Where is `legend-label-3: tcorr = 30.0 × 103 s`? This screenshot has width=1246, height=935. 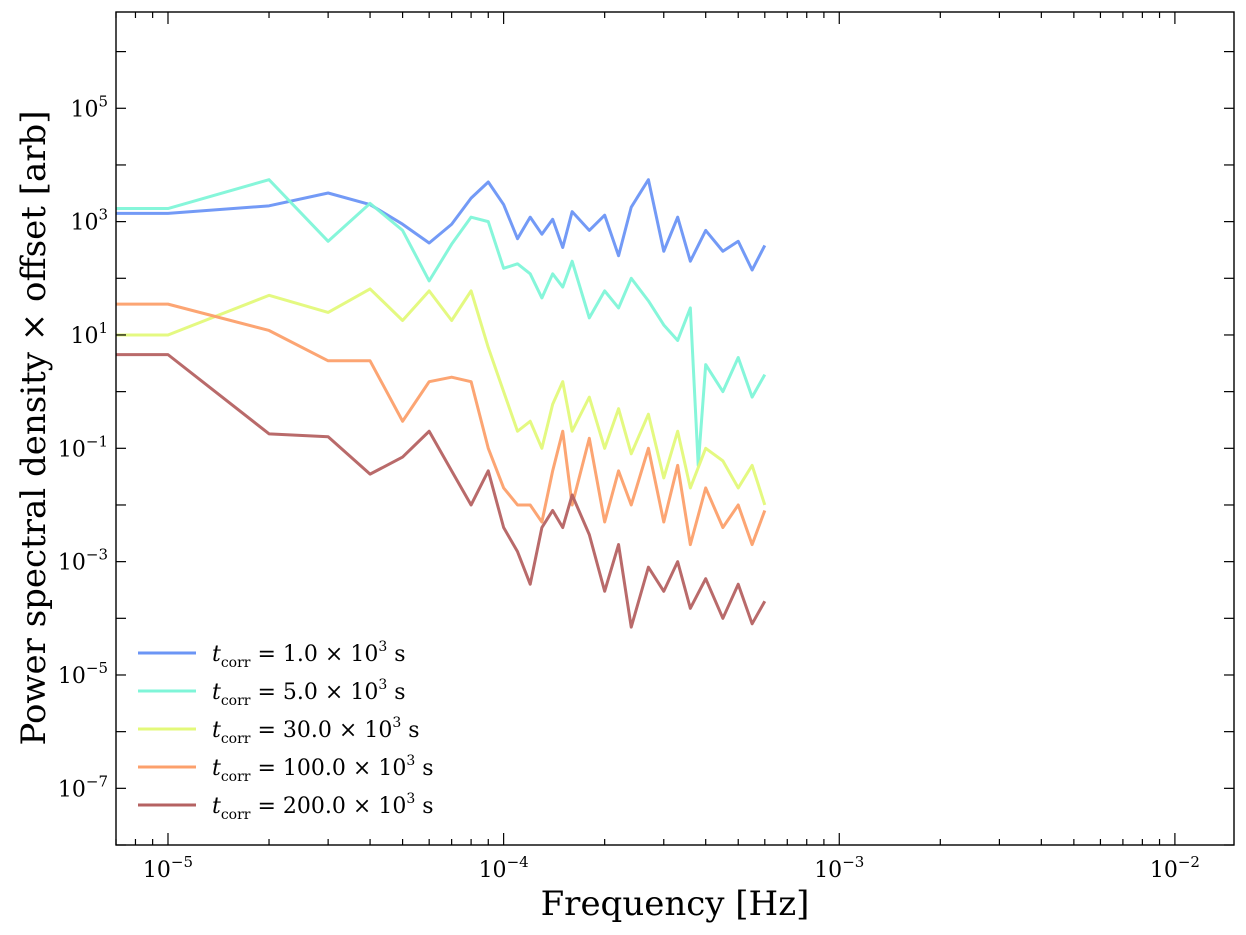 legend-label-3: tcorr = 30.0 × 103 s is located at coordinates (316, 731).